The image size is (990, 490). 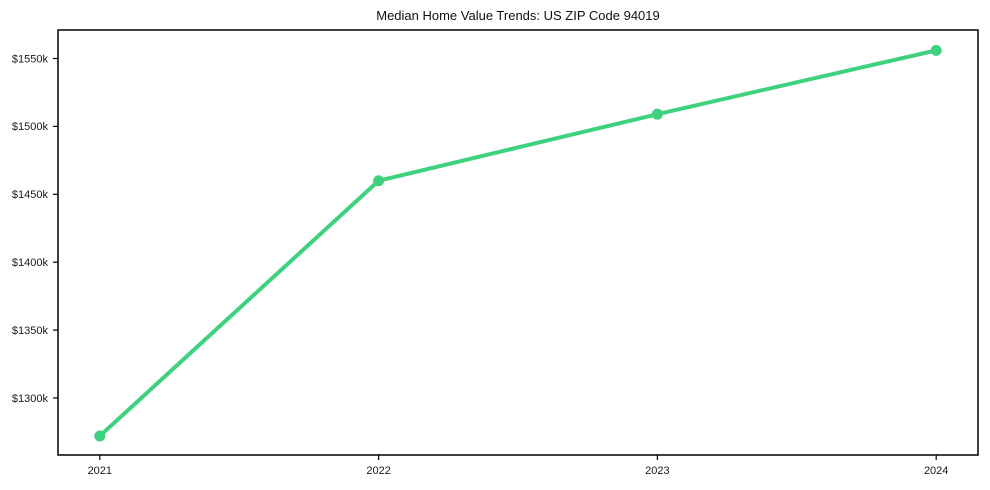 I want to click on y-tick-label: $1550k, so click(x=30, y=59).